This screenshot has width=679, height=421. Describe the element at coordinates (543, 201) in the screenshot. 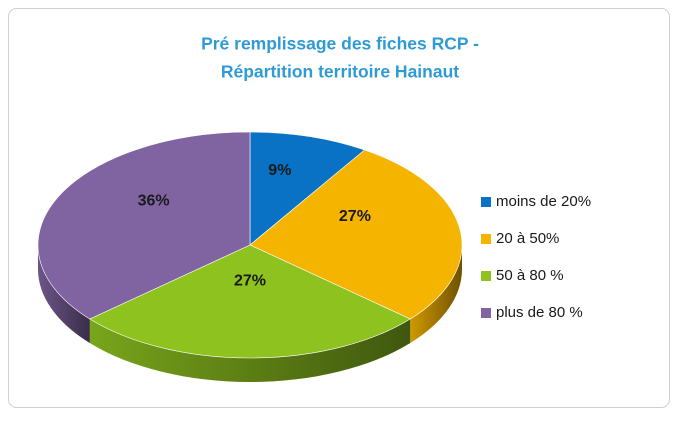

I see `legend-label: moins de 20%` at that location.